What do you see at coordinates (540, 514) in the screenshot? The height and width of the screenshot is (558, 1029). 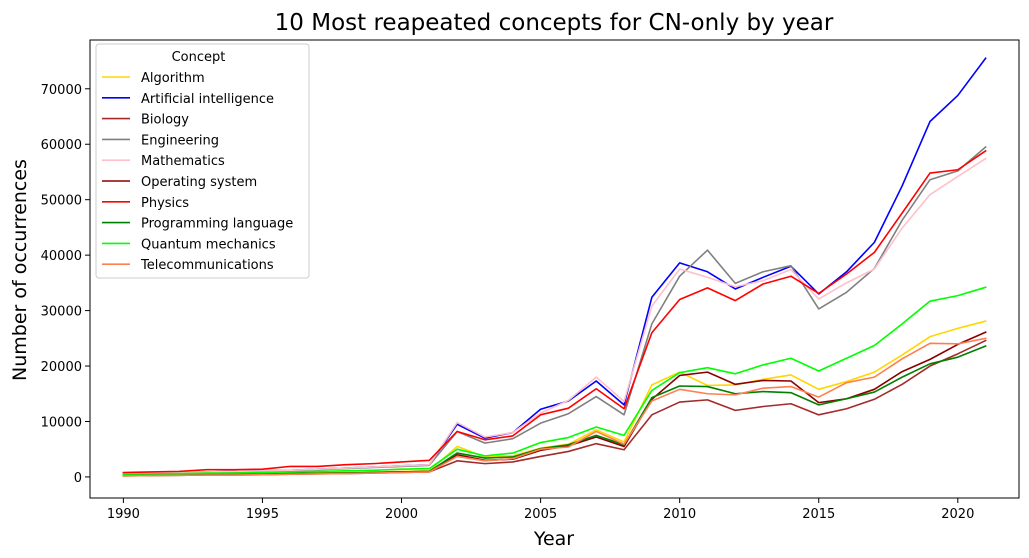 I see `x-tick-label: 2005` at bounding box center [540, 514].